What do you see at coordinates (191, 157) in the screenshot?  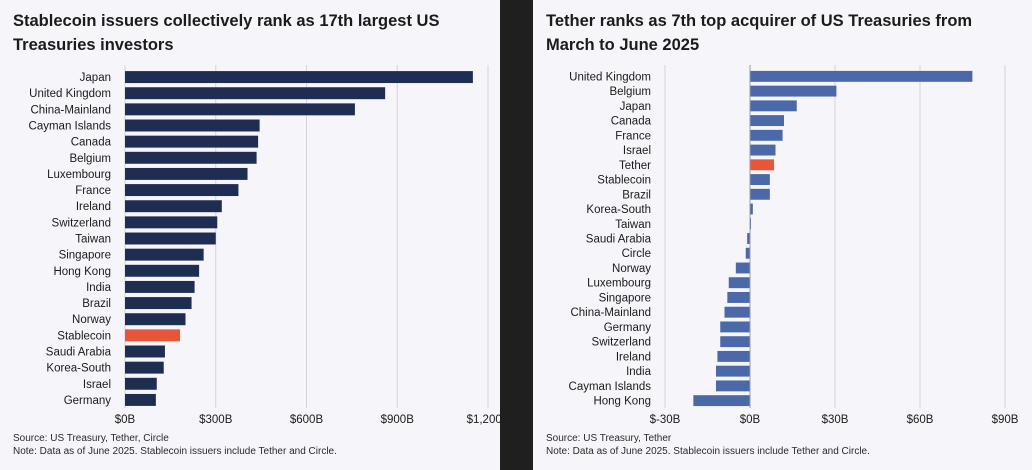 I see `left-chart-bar-belgium` at bounding box center [191, 157].